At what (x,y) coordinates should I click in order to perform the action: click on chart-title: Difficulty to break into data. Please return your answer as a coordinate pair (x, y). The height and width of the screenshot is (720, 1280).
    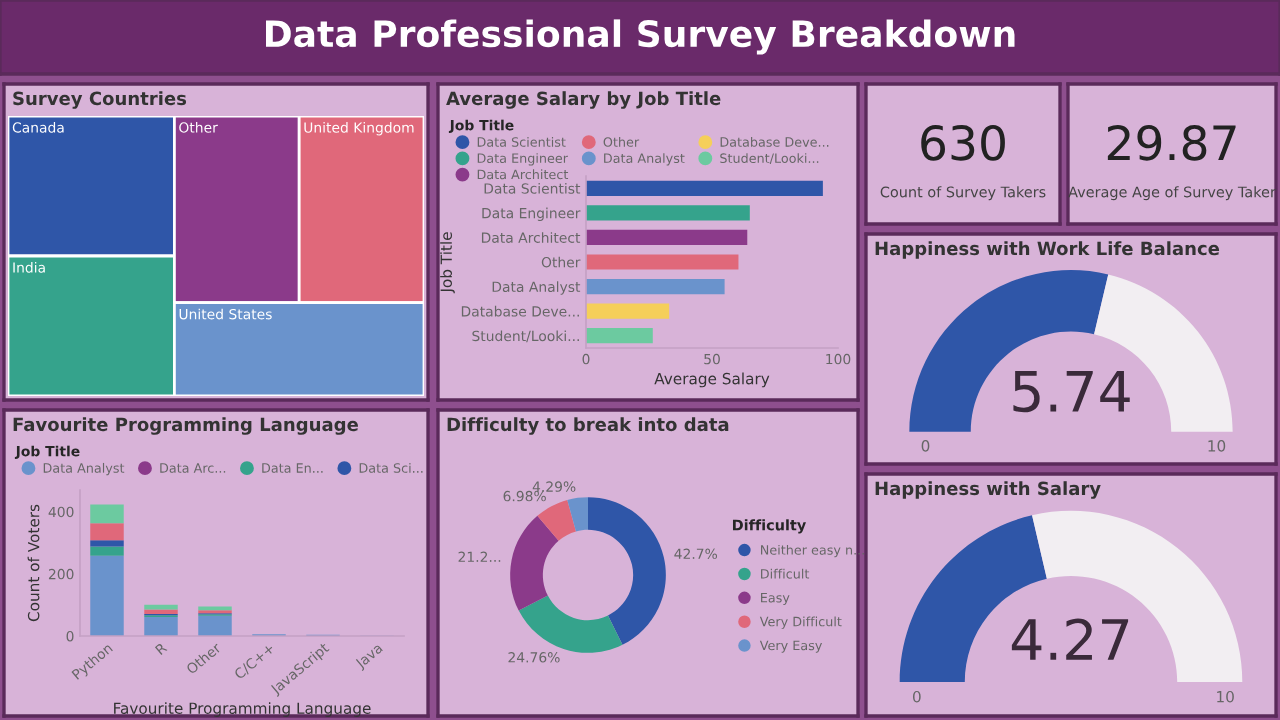
    Looking at the image, I should click on (588, 426).